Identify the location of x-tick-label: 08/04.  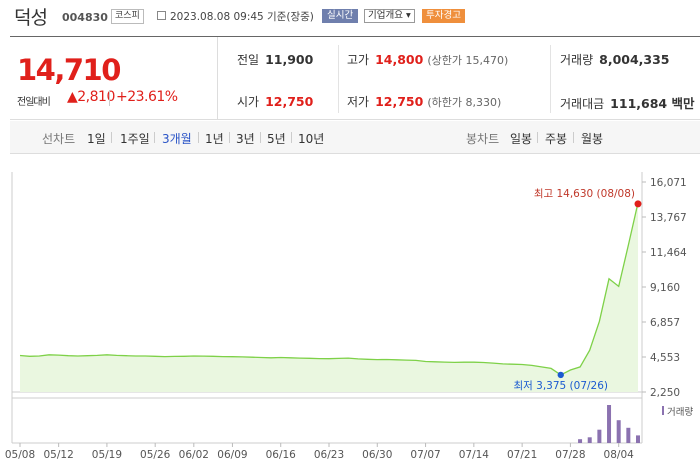
(619, 455).